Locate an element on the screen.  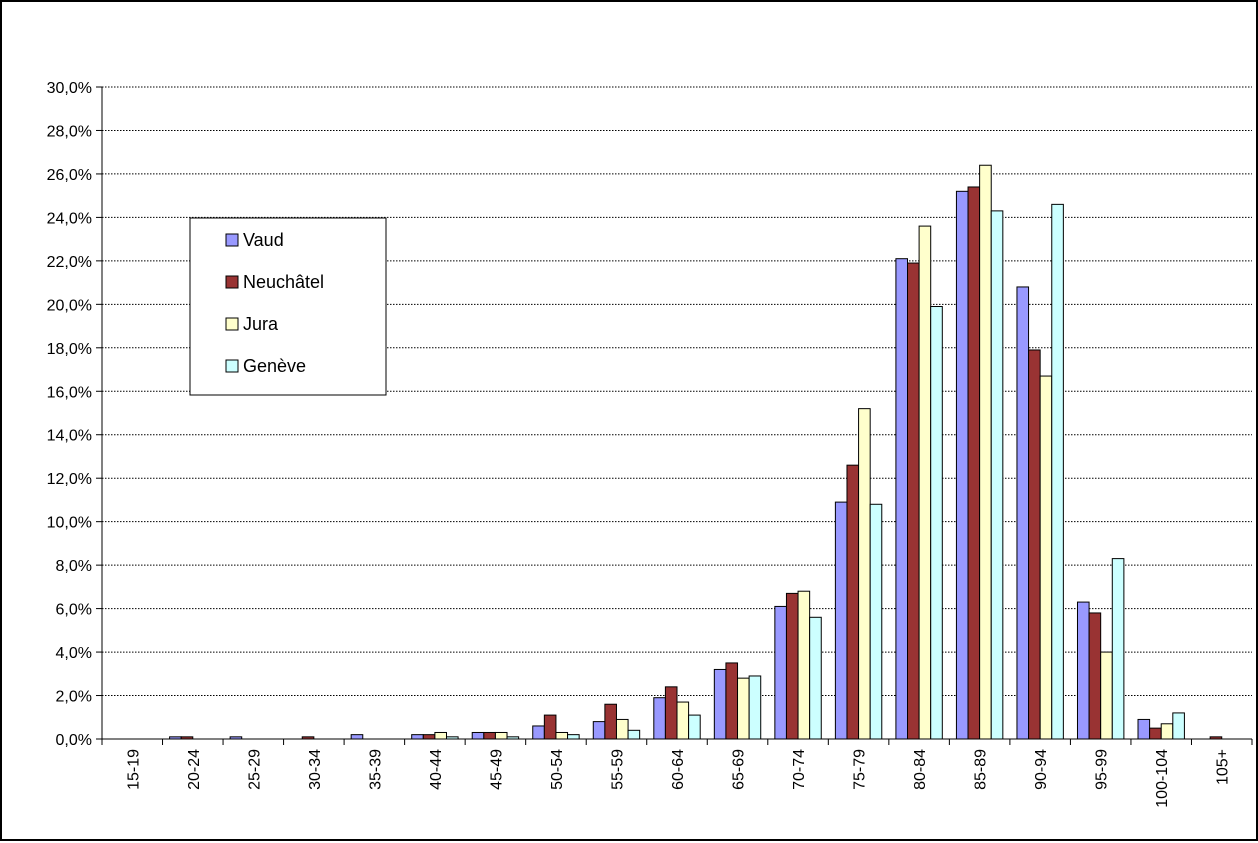
y-tick-label: 10,0% is located at coordinates (69, 523).